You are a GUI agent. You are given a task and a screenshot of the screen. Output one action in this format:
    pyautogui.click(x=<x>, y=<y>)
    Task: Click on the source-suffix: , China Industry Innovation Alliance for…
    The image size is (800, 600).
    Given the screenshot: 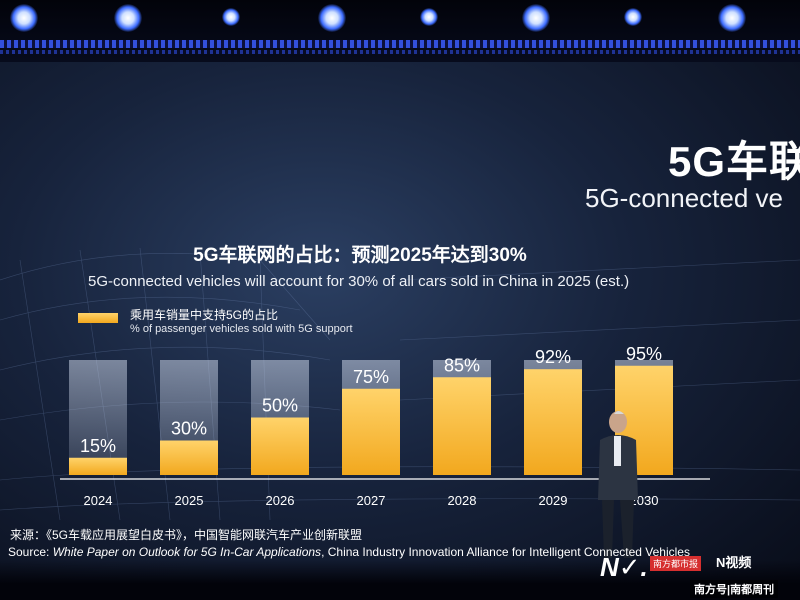 What is the action you would take?
    pyautogui.click(x=505, y=552)
    